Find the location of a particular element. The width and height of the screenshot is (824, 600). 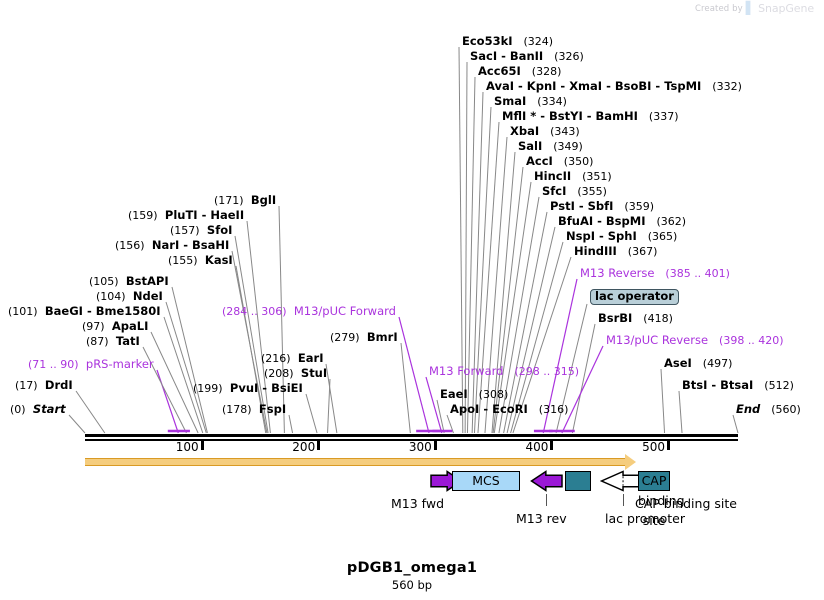

site-position-psti: (359) is located at coordinates (639, 206).